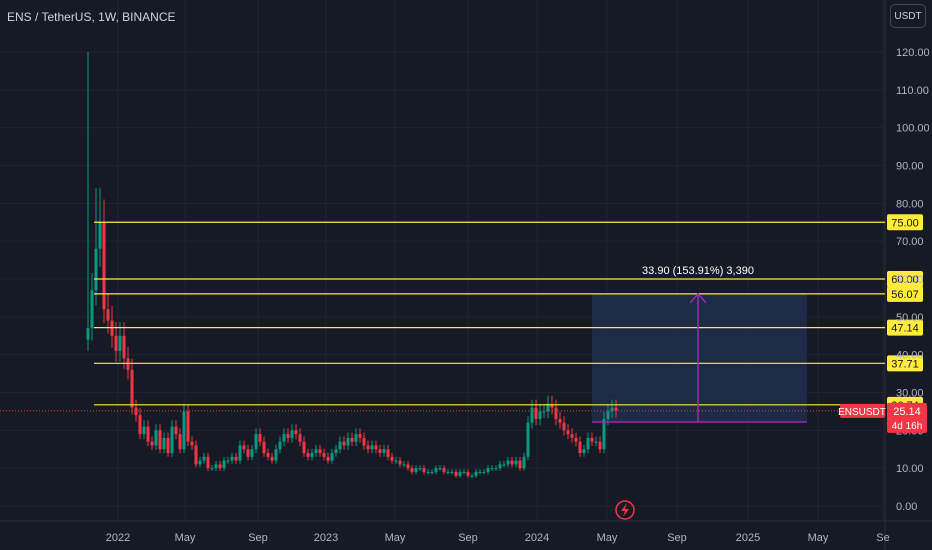 The height and width of the screenshot is (550, 932). What do you see at coordinates (118, 538) in the screenshot?
I see `x-tick-label: 2022` at bounding box center [118, 538].